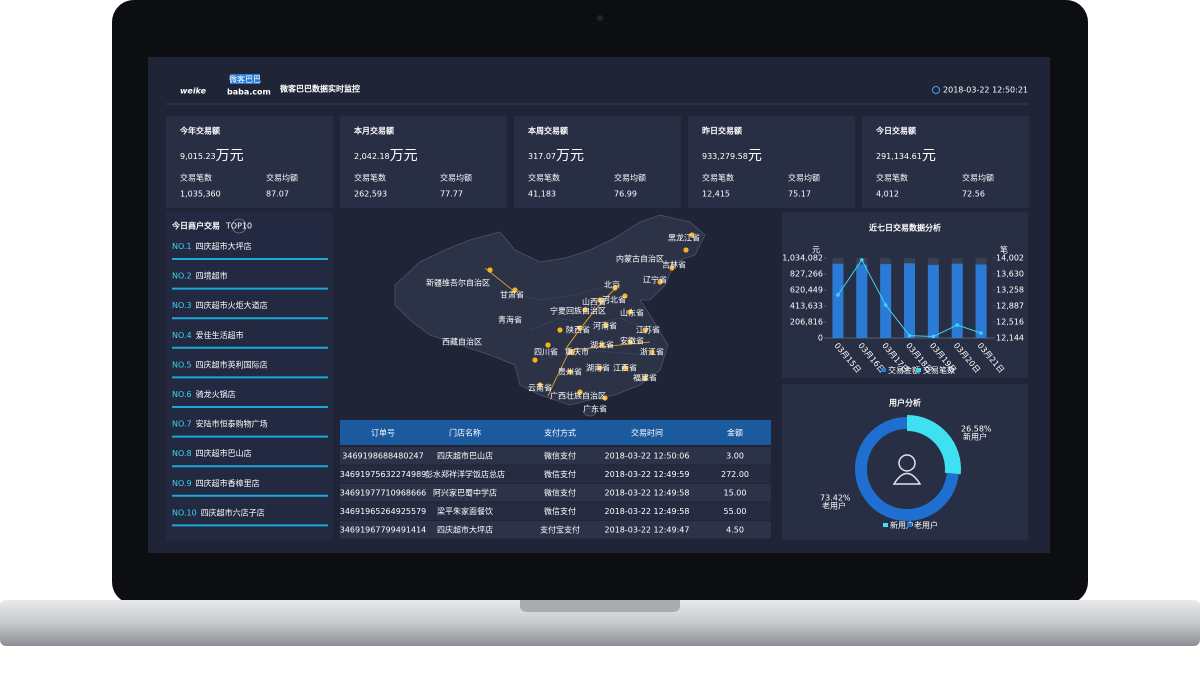 The width and height of the screenshot is (1200, 673). What do you see at coordinates (372, 156) in the screenshot?
I see `kpi-number: 2,042.18` at bounding box center [372, 156].